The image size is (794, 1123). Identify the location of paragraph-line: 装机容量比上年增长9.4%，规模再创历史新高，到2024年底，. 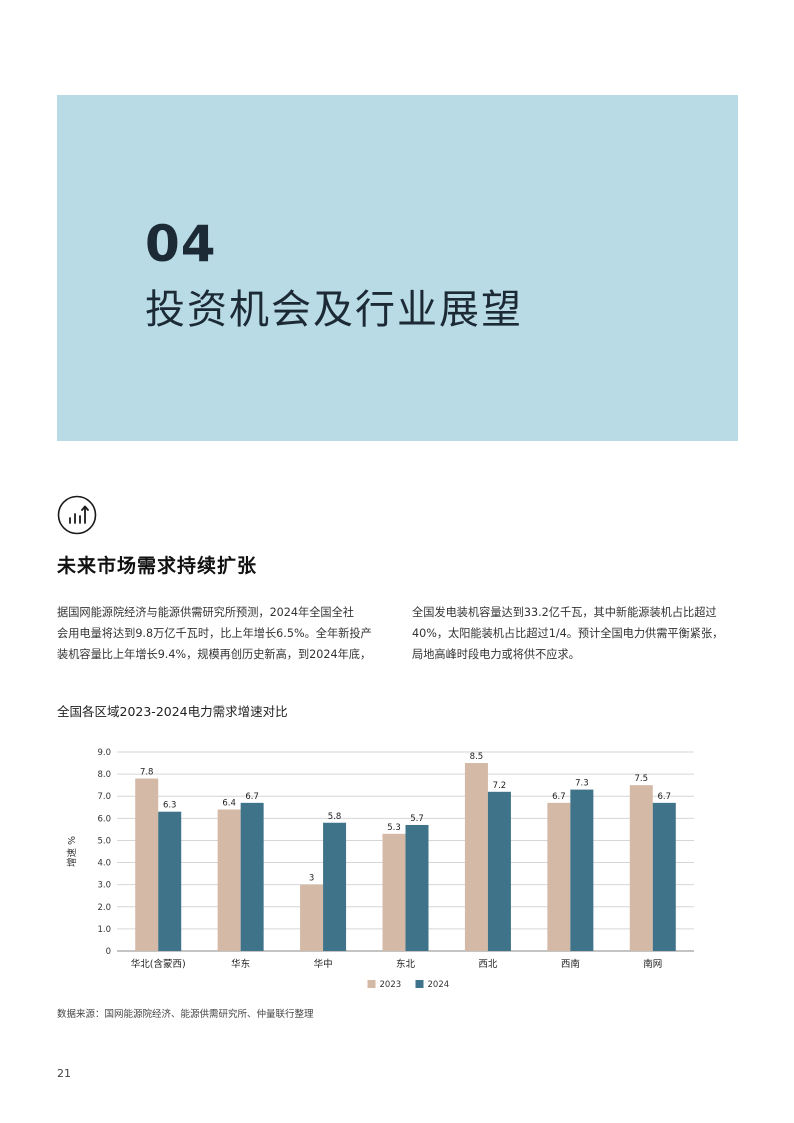
(214, 654).